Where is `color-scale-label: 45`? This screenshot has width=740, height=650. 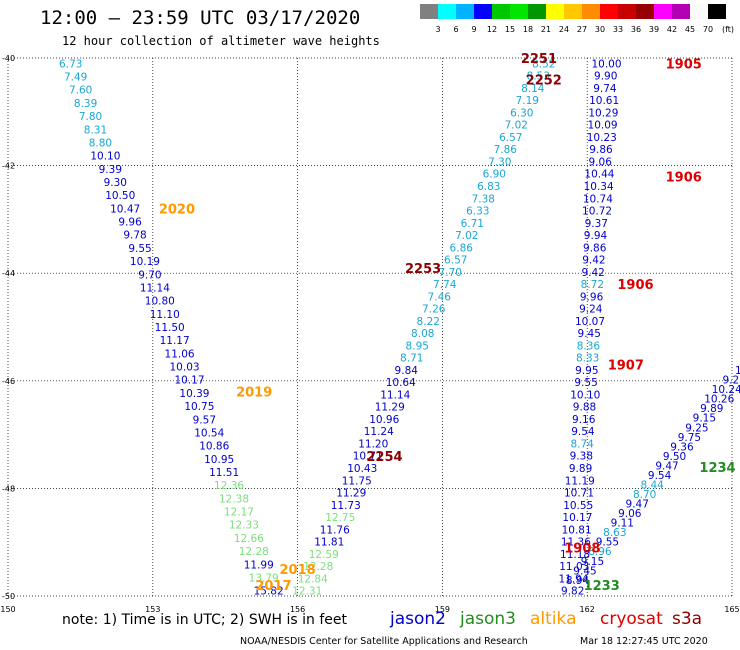 color-scale-label: 45 is located at coordinates (690, 29).